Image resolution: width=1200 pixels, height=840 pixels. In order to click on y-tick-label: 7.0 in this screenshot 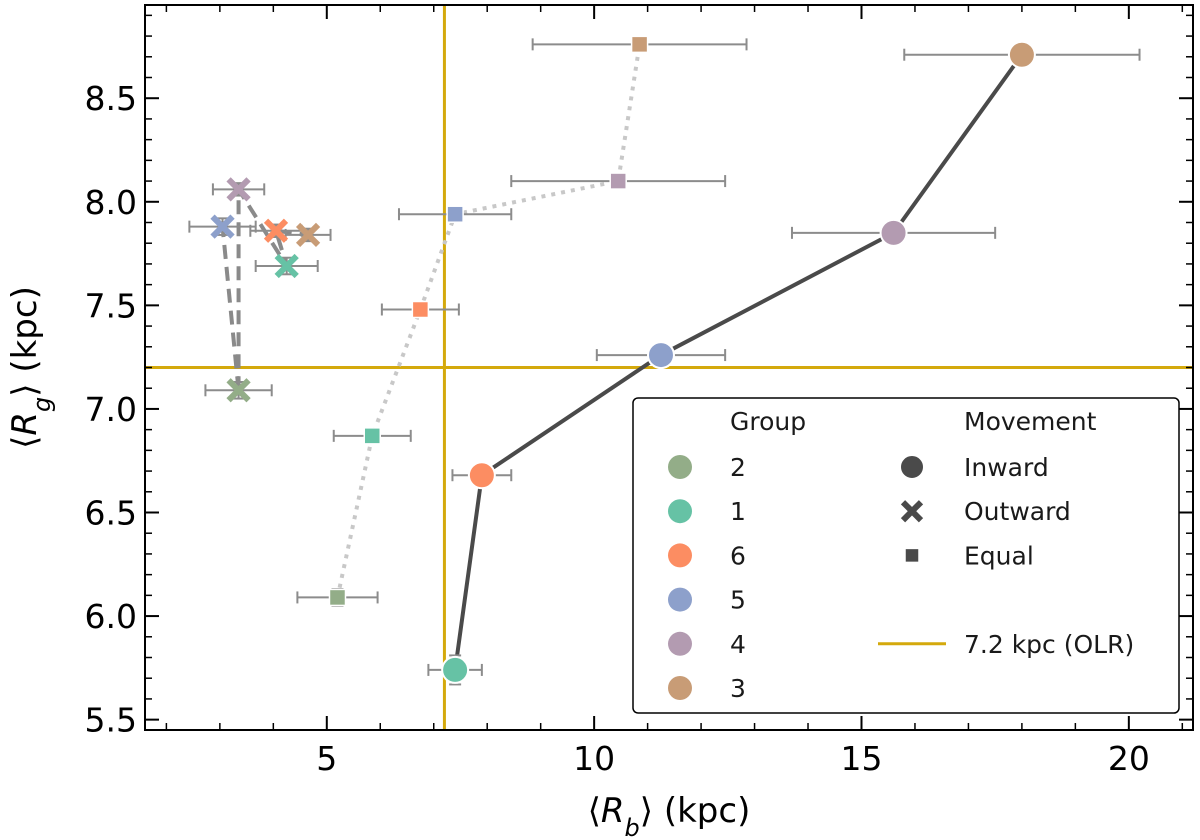, I will do `click(111, 409)`.